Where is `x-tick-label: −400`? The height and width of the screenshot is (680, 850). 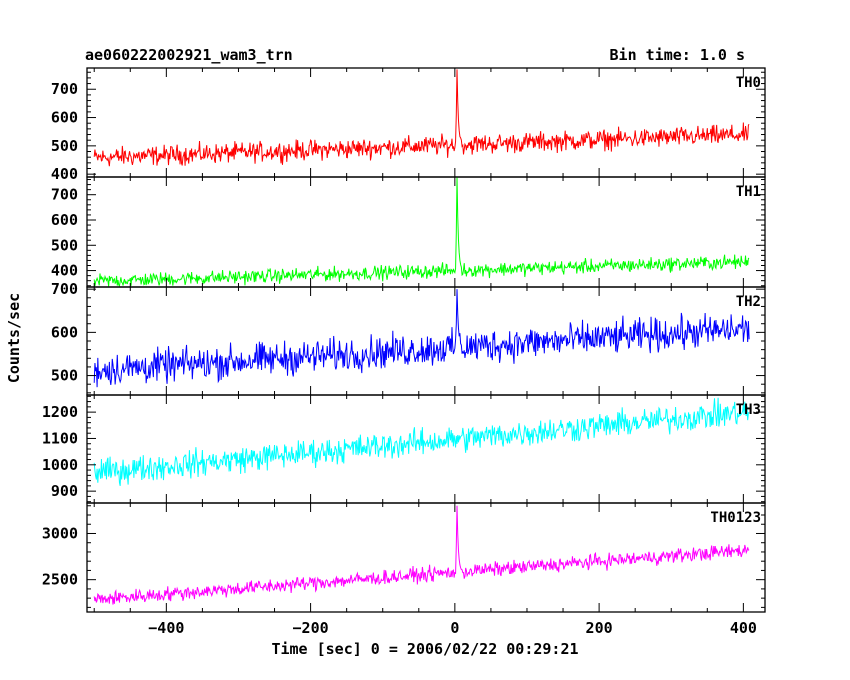
x-tick-label: −400 is located at coordinates (166, 628).